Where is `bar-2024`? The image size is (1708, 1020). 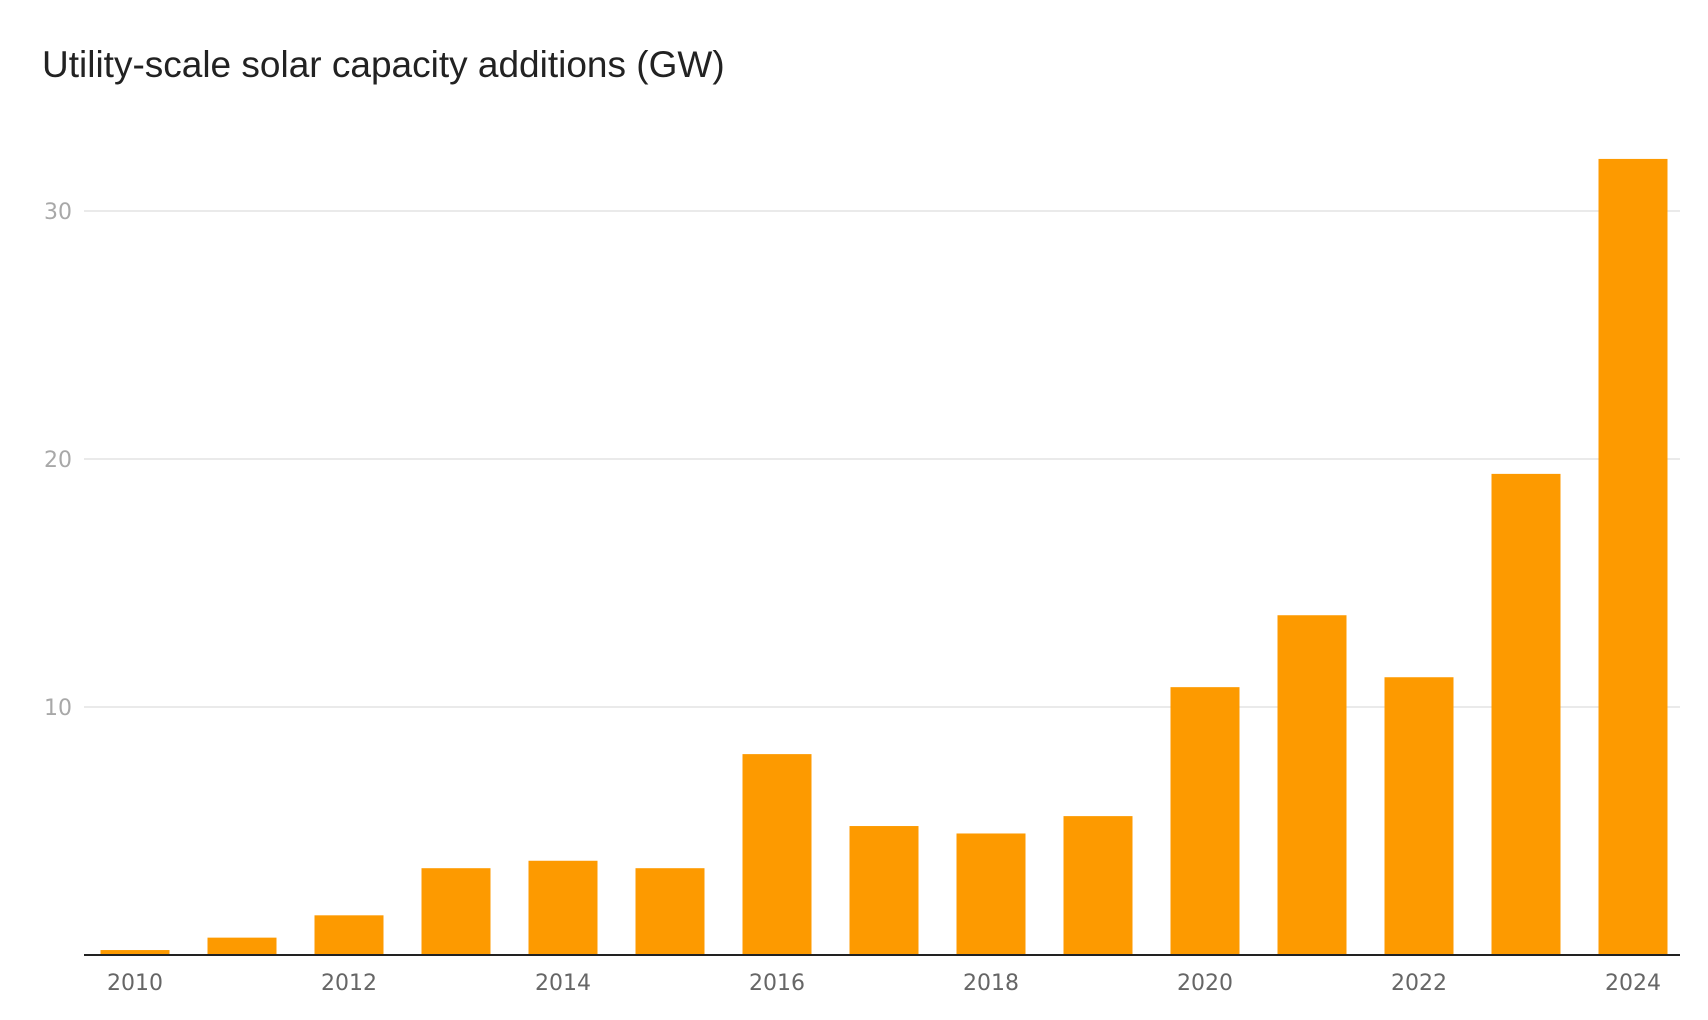 bar-2024 is located at coordinates (1633, 557).